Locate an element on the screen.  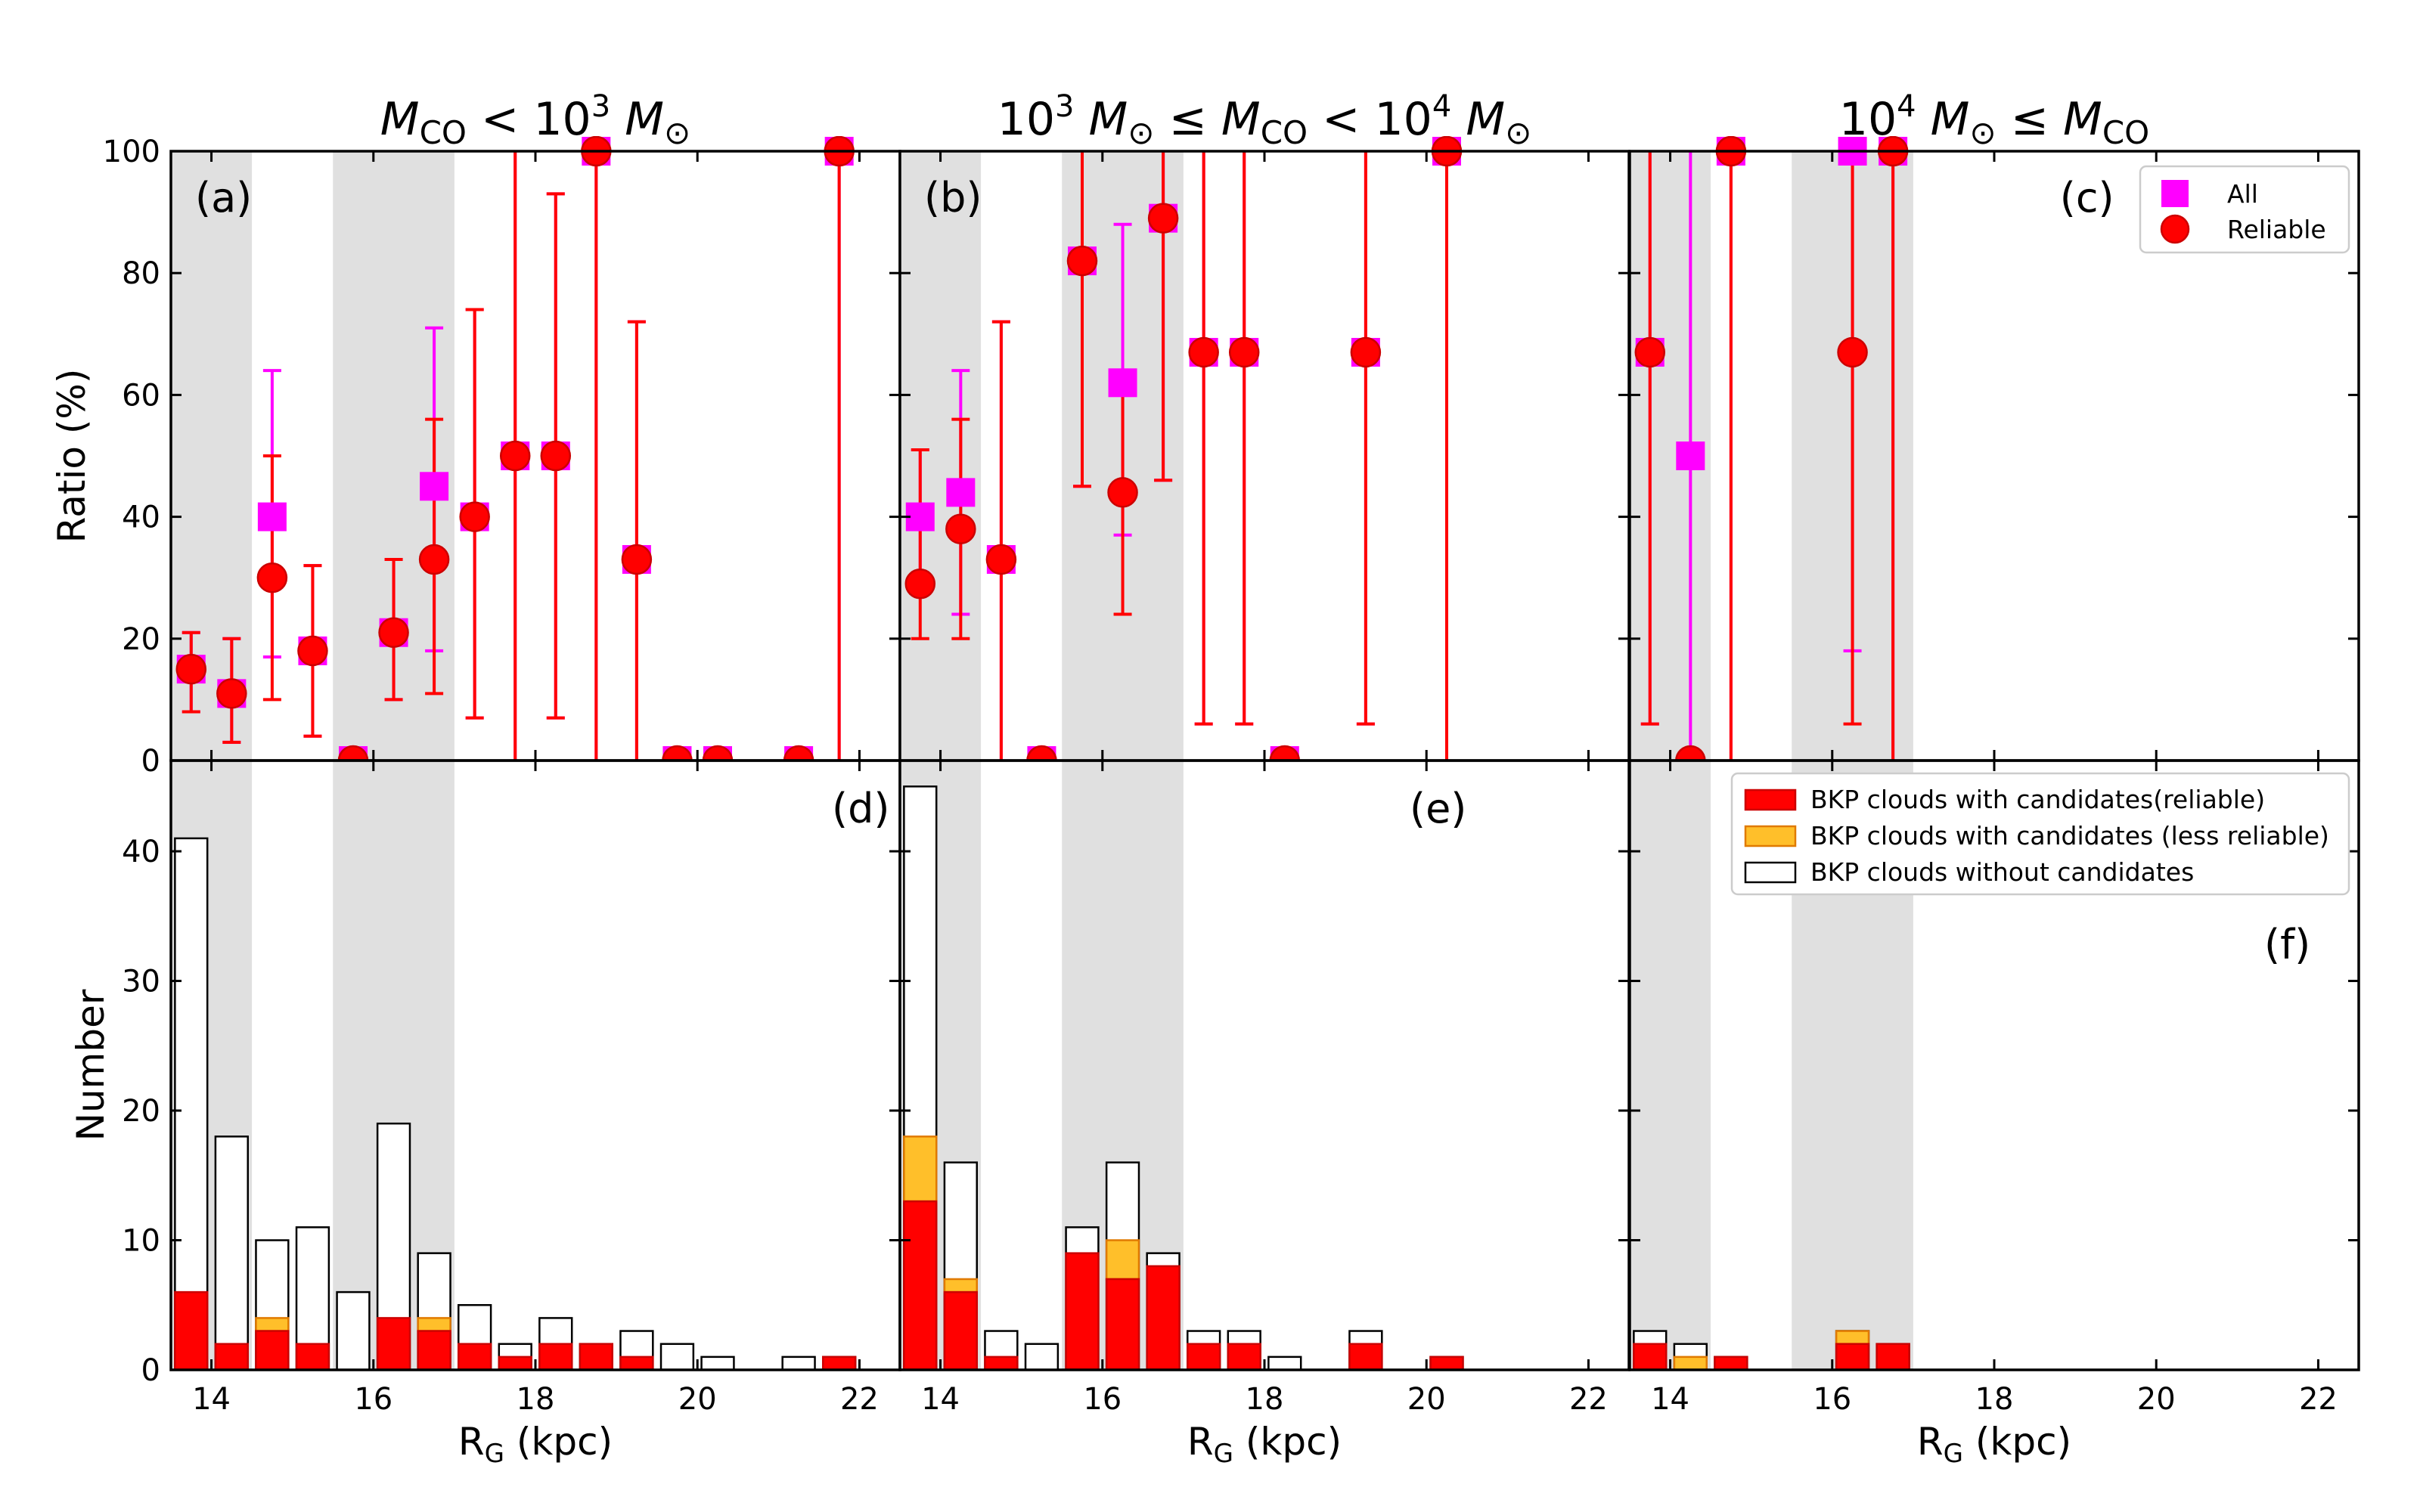
legend-bar-label-2: BKP clouds without candidates is located at coordinates (2002, 872).